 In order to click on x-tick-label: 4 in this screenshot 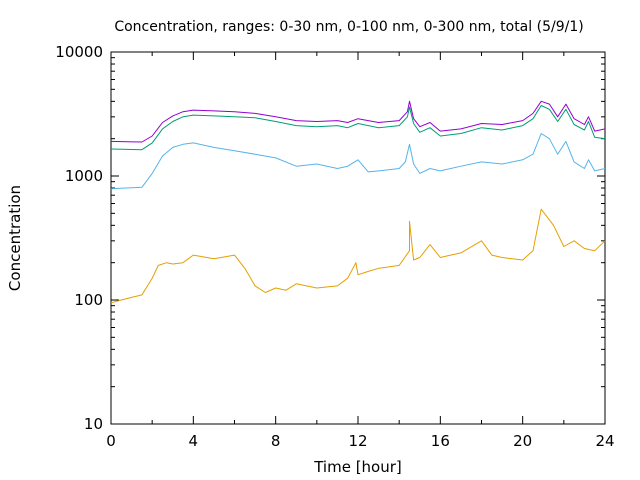, I will do `click(194, 441)`.